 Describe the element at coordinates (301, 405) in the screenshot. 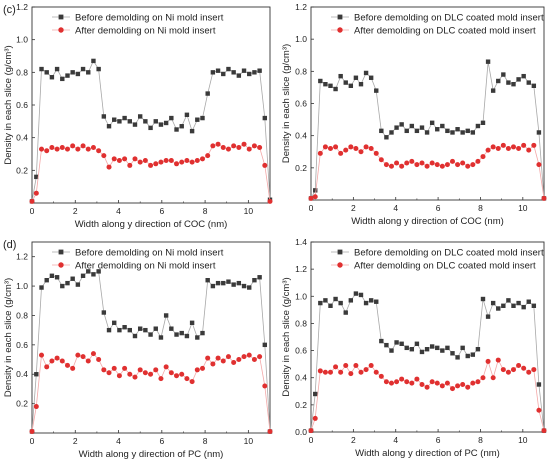

I see `y-tick-label: 0.2` at that location.